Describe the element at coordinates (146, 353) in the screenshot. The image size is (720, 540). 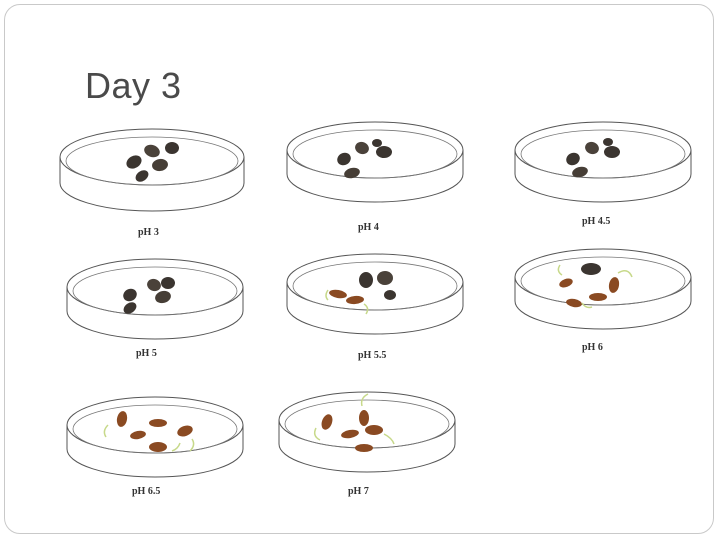
I see `dish-label: pH 5` at that location.